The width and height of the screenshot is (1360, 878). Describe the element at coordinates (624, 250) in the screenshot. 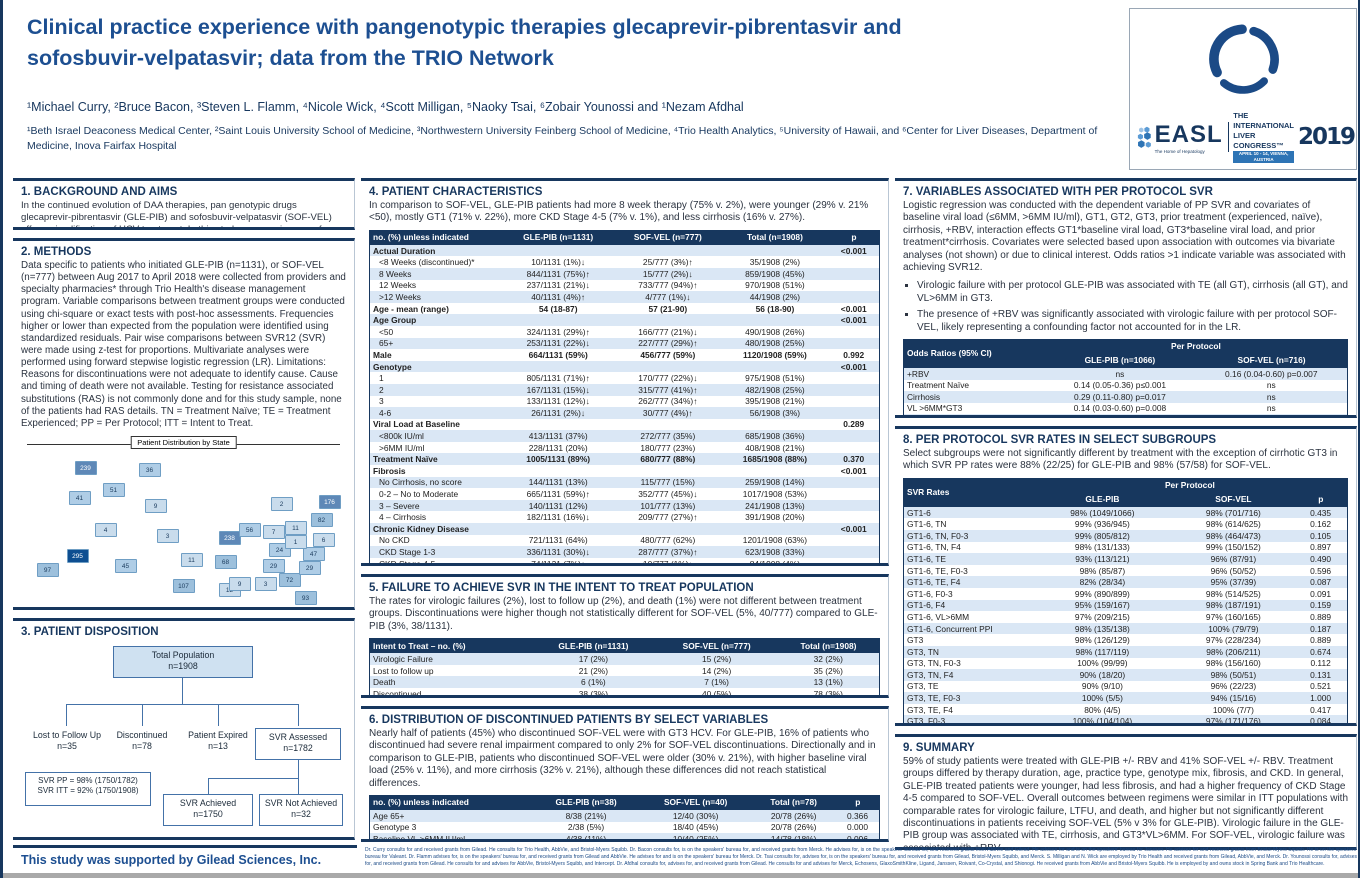

I see `table-row: Actual Duration <0.001` at that location.